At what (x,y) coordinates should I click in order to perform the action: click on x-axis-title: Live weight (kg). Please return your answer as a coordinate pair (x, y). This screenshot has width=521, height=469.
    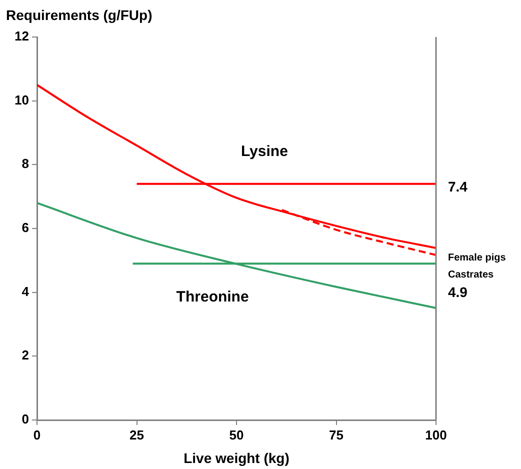
    Looking at the image, I should click on (237, 458).